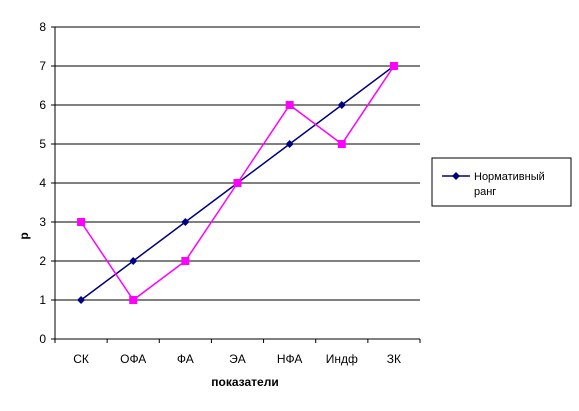 Image resolution: width=579 pixels, height=411 pixels. I want to click on x-axis-title: показатели, so click(244, 382).